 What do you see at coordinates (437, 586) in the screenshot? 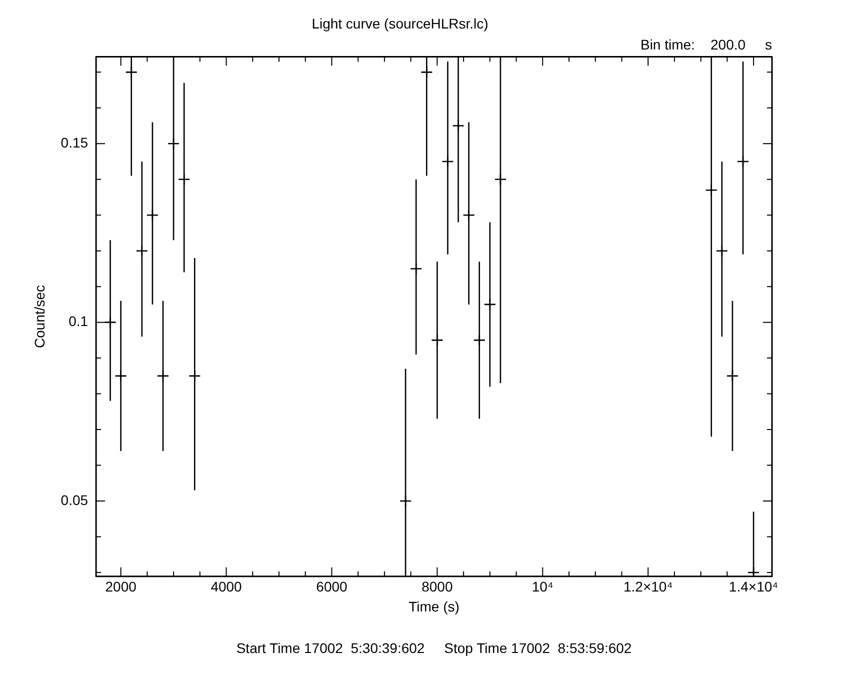
I see `x-tick-label: 8000` at bounding box center [437, 586].